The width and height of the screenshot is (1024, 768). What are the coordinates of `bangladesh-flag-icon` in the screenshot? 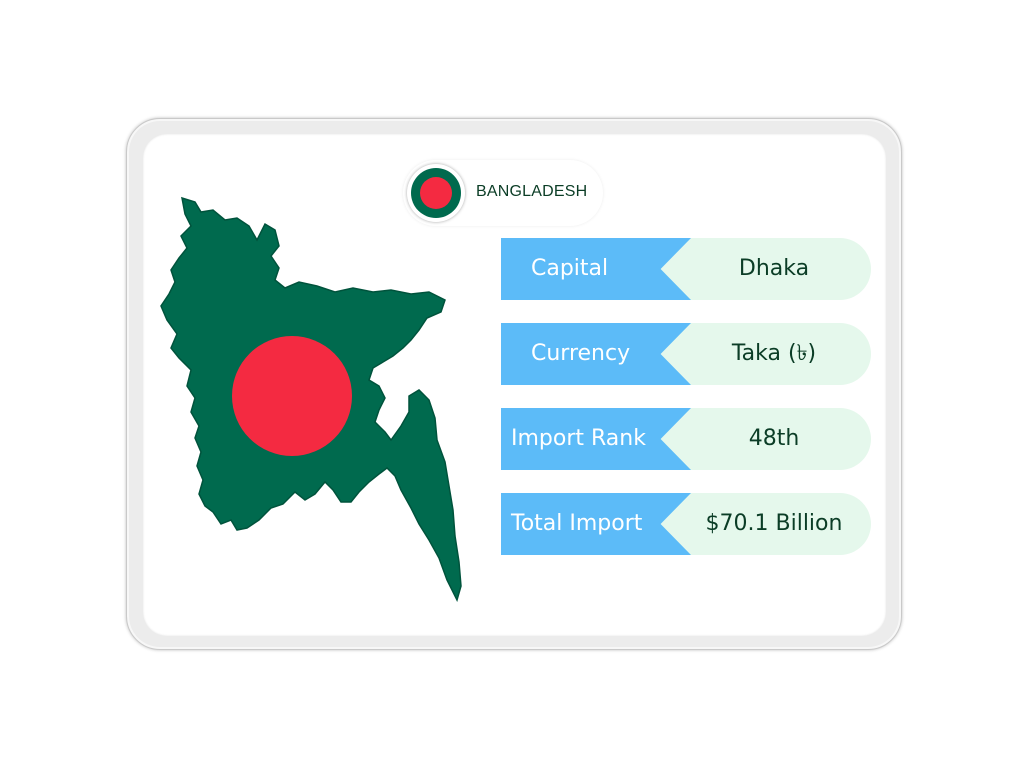 It's located at (436, 193).